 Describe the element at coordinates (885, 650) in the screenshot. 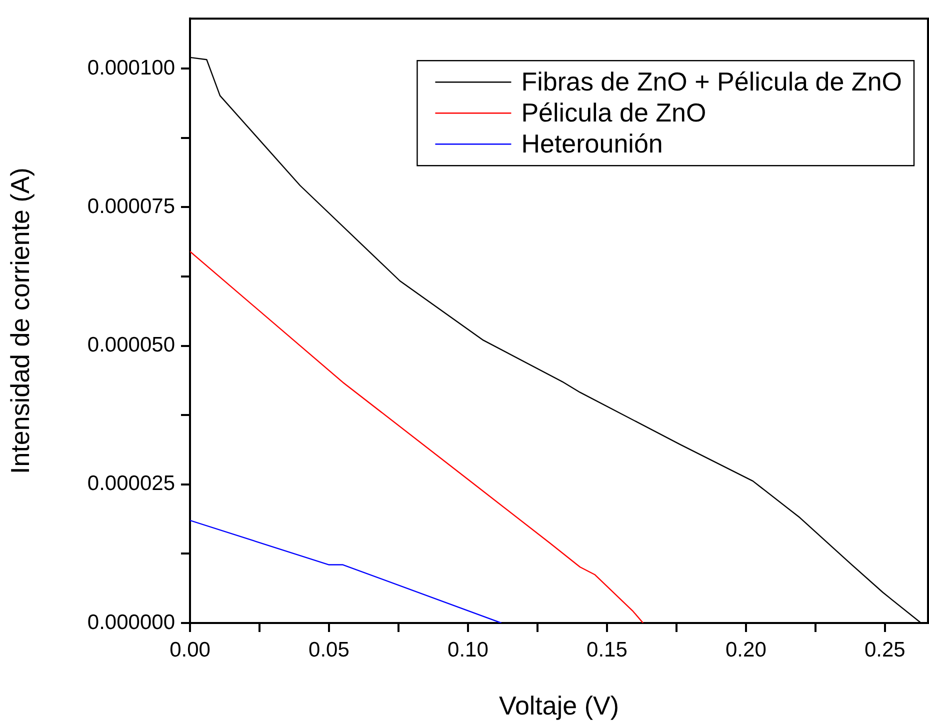

I see `x-tick-label: 0.25` at that location.